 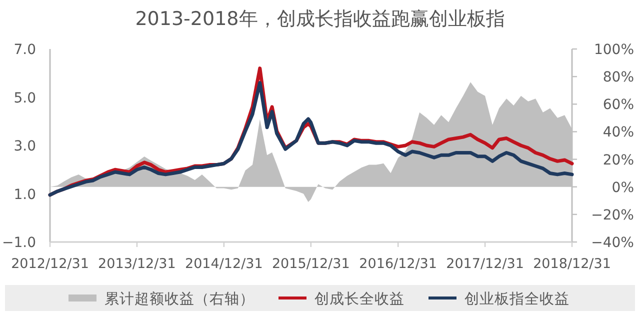 I want to click on y2-tick-label: 80%, so click(x=618, y=78).